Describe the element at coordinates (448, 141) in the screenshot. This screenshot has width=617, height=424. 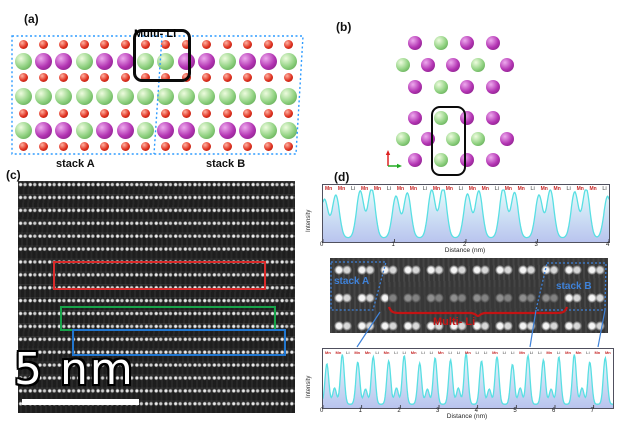
I see `li-column-highlight-box` at that location.